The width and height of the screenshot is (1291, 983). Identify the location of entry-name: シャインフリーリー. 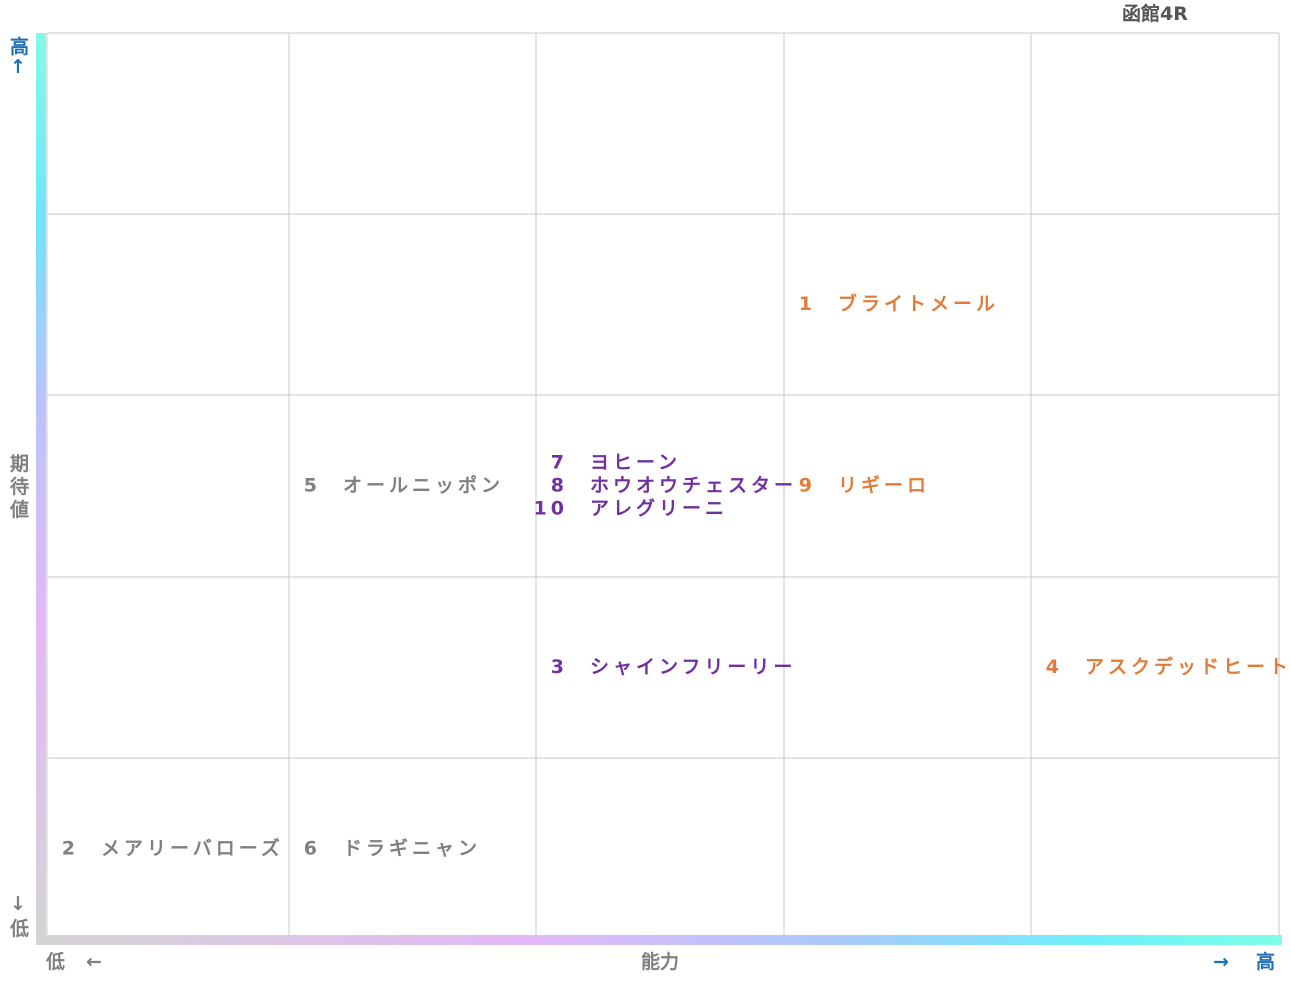
(693, 667).